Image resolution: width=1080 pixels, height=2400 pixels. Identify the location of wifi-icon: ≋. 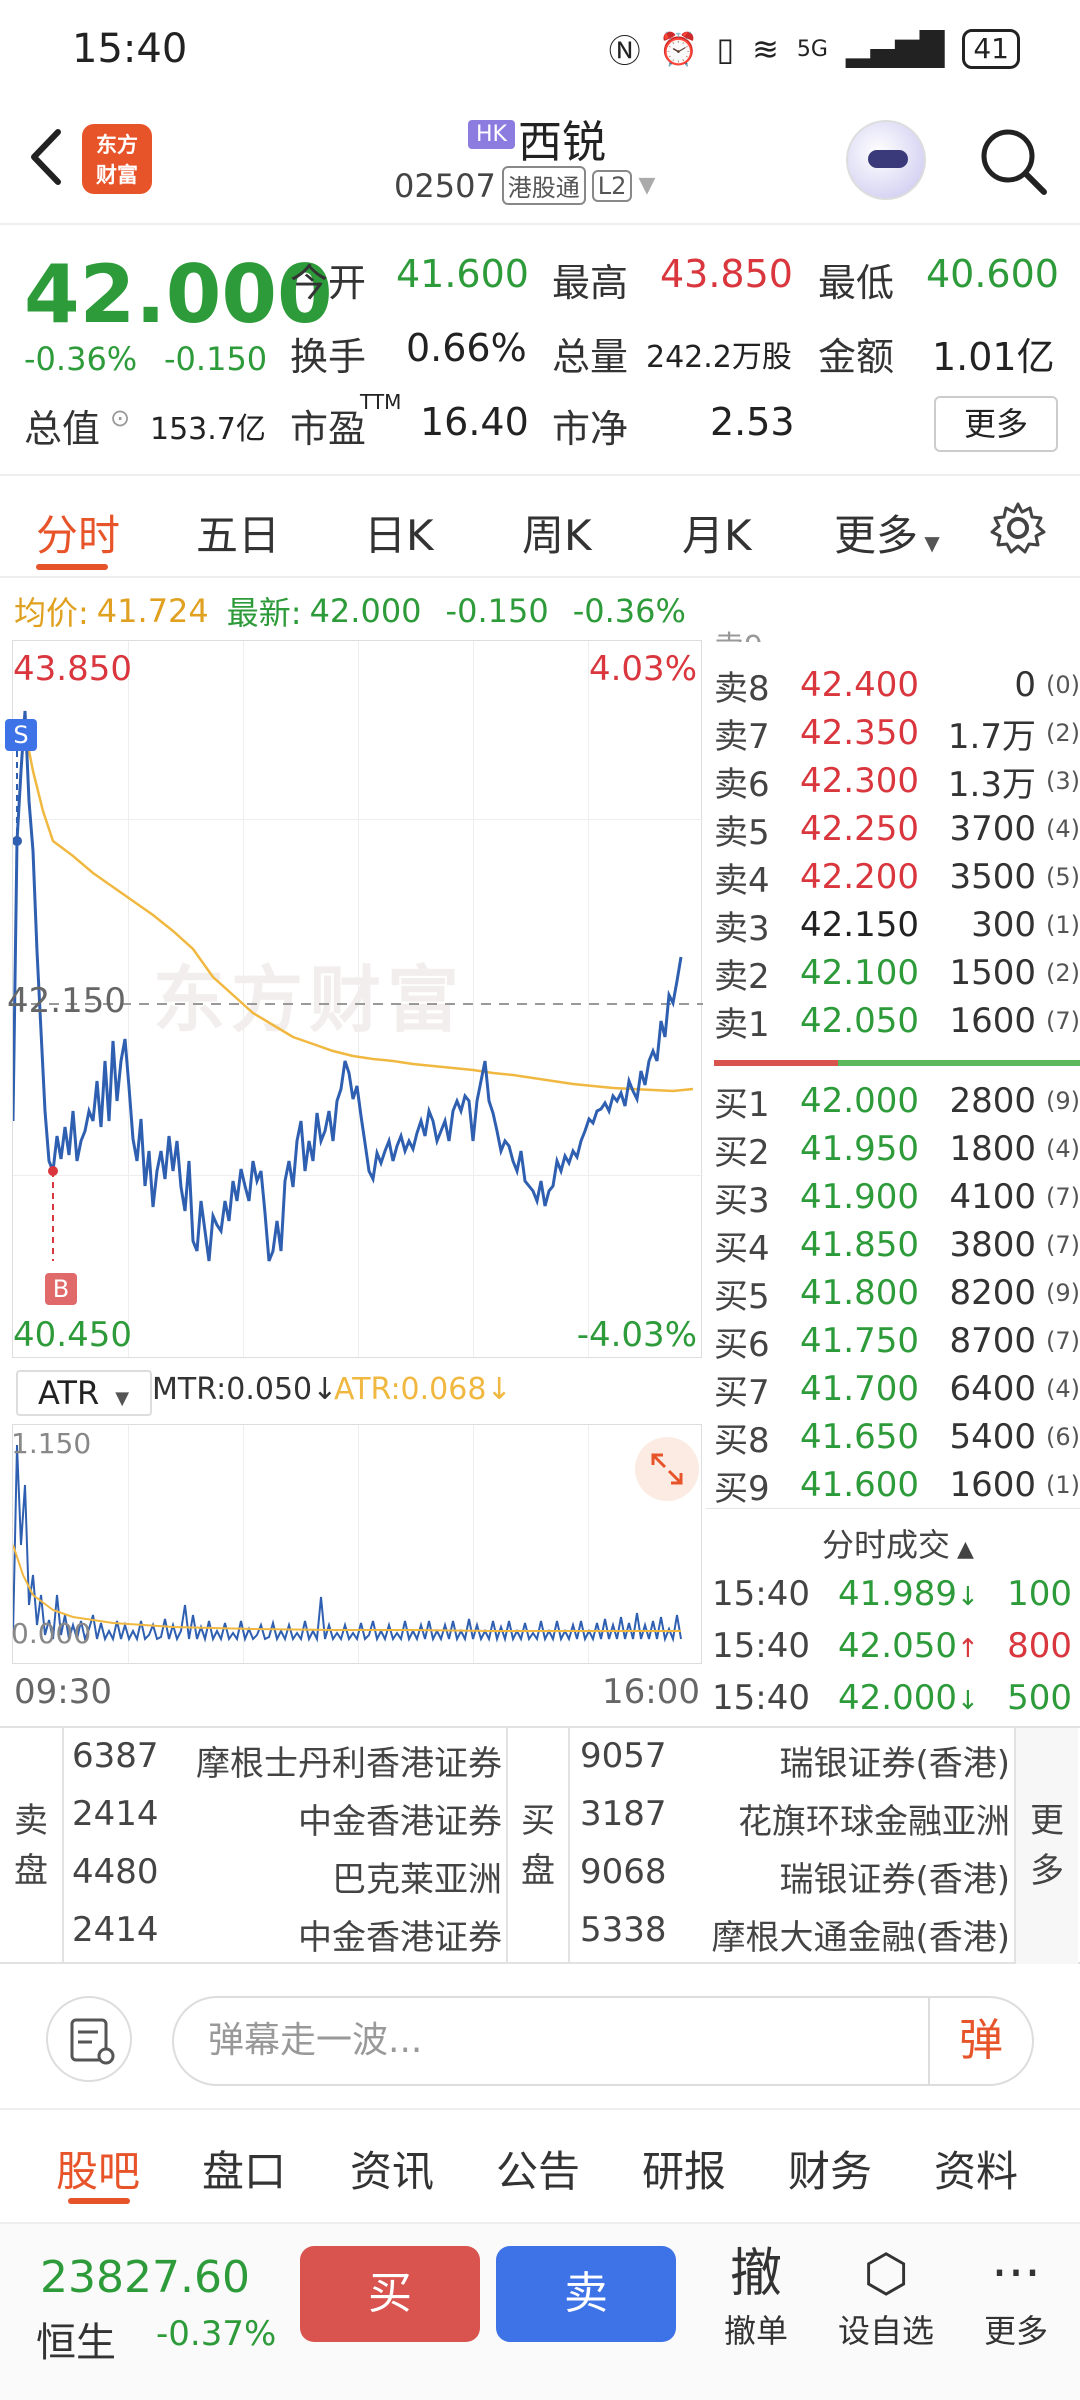
(765, 49).